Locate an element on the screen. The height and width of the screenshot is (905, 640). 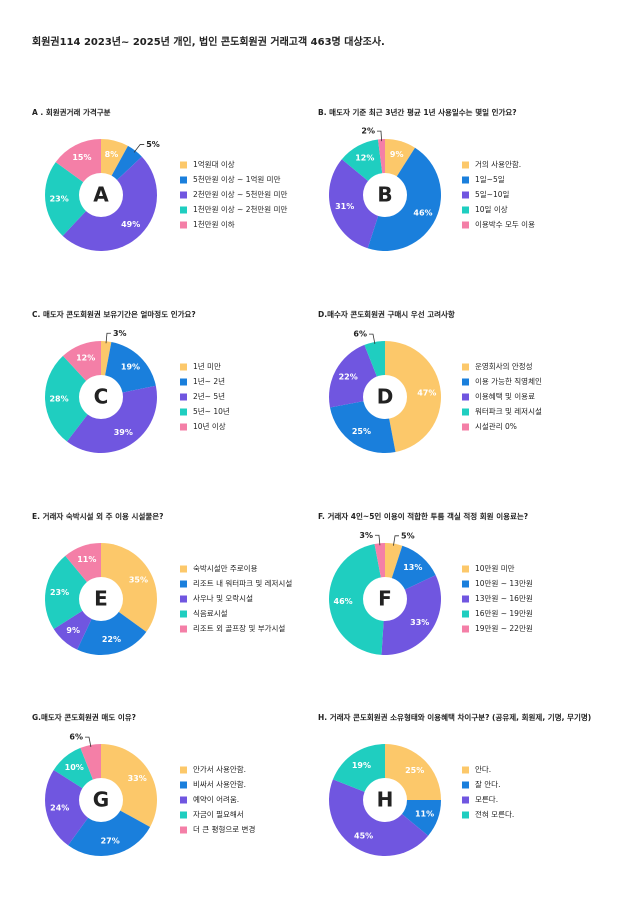
legend-label: 1천만원 이하 is located at coordinates (214, 224).